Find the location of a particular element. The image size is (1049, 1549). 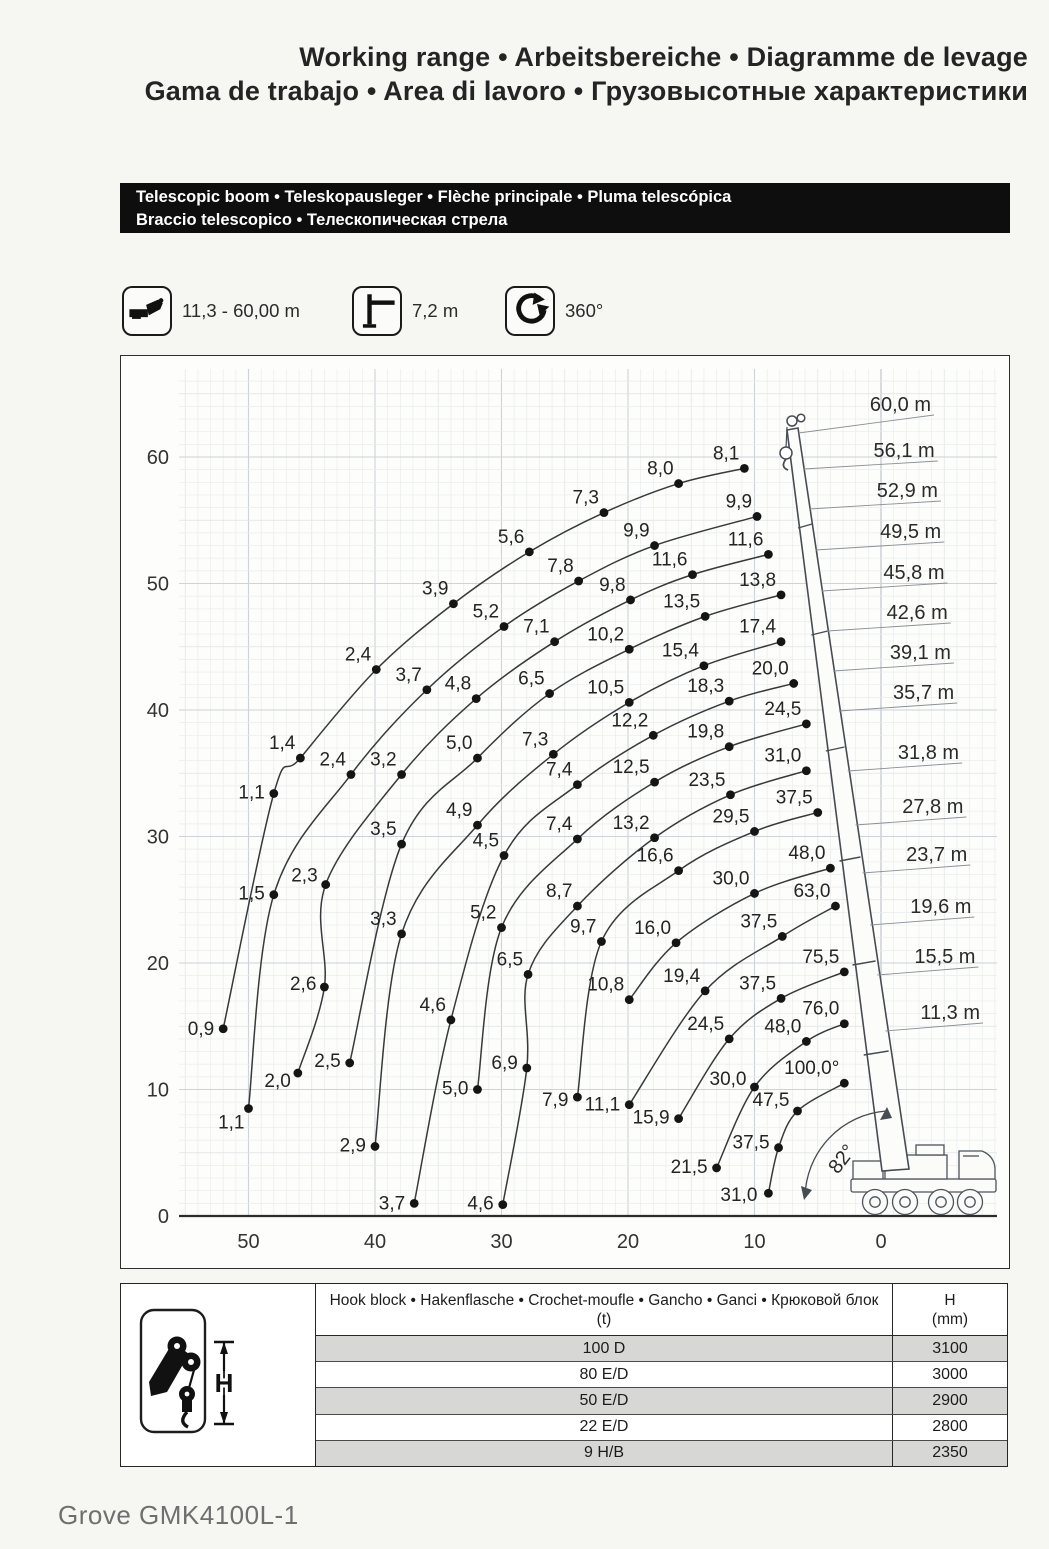

capacity-label: 2,0 is located at coordinates (277, 1081).